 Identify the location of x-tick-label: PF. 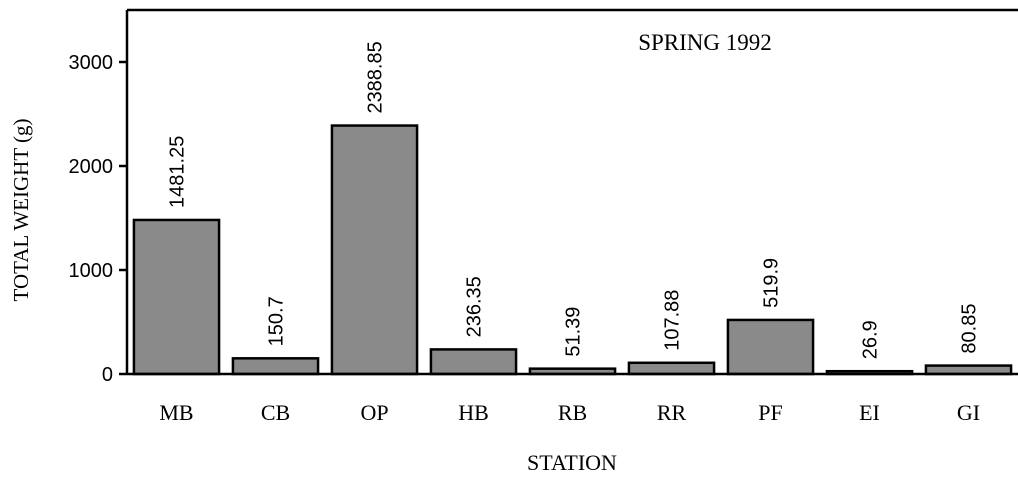
(770, 412).